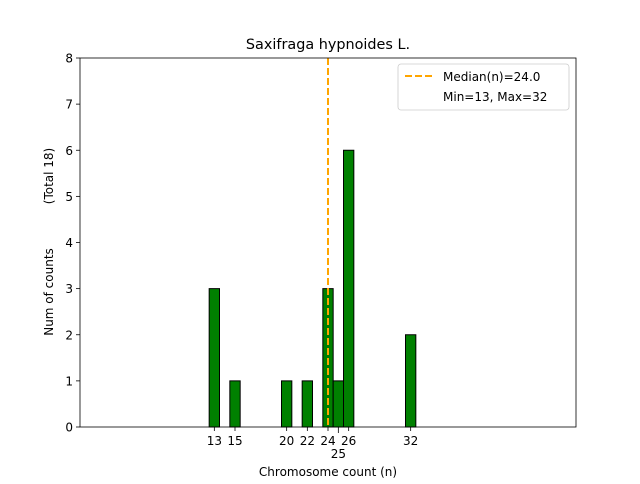 The width and height of the screenshot is (640, 484). What do you see at coordinates (214, 441) in the screenshot?
I see `x-tick-label: 13` at bounding box center [214, 441].